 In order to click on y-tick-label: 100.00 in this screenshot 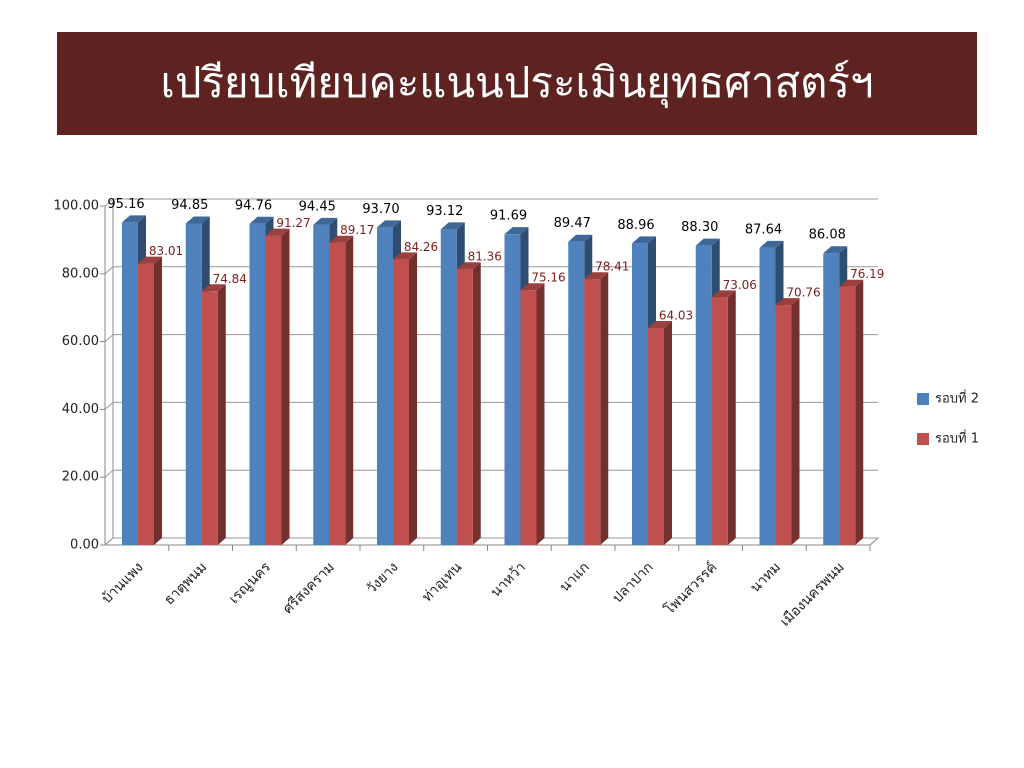, I will do `click(77, 206)`.